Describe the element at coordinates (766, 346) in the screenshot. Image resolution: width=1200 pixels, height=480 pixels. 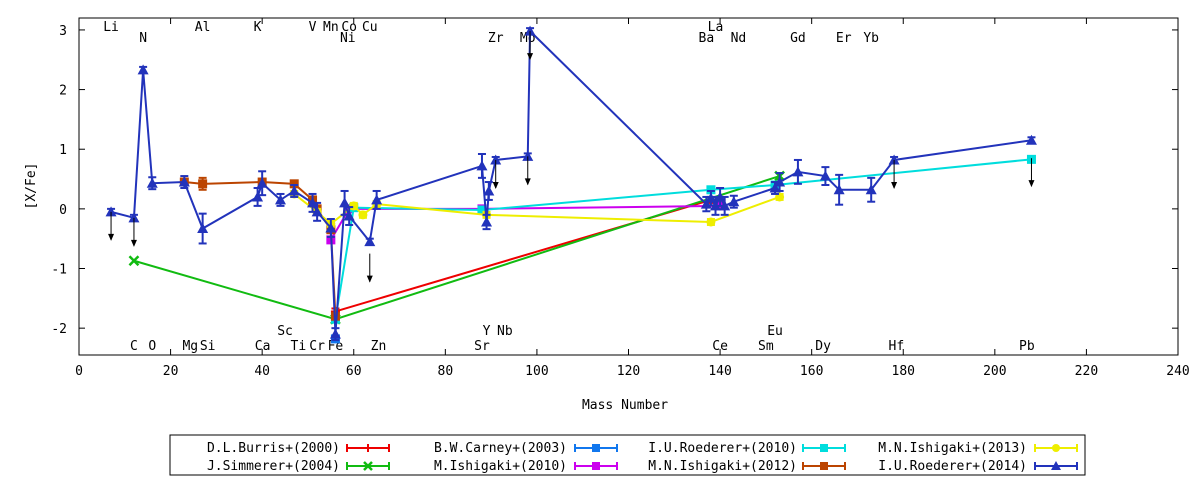
I see `element-label-bottom: Sm` at that location.